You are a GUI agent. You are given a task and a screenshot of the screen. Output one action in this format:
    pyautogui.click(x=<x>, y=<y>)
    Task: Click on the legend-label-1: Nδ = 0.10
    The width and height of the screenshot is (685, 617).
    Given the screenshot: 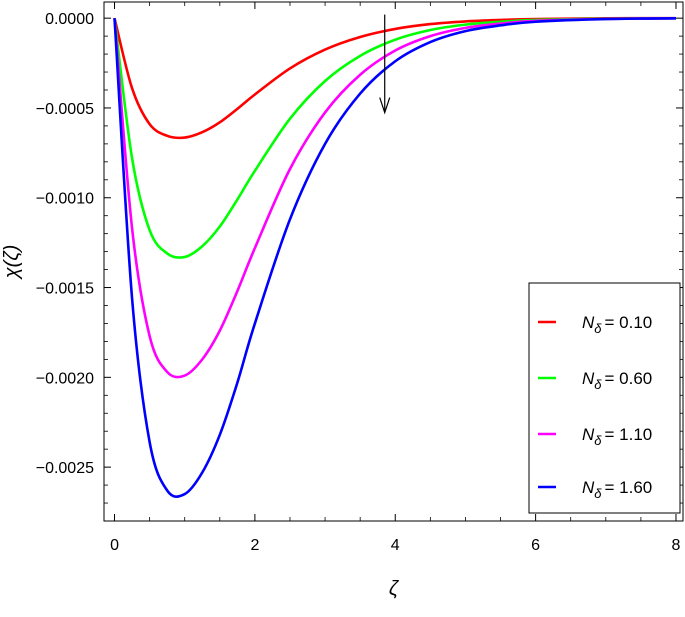 What is the action you would take?
    pyautogui.click(x=617, y=324)
    